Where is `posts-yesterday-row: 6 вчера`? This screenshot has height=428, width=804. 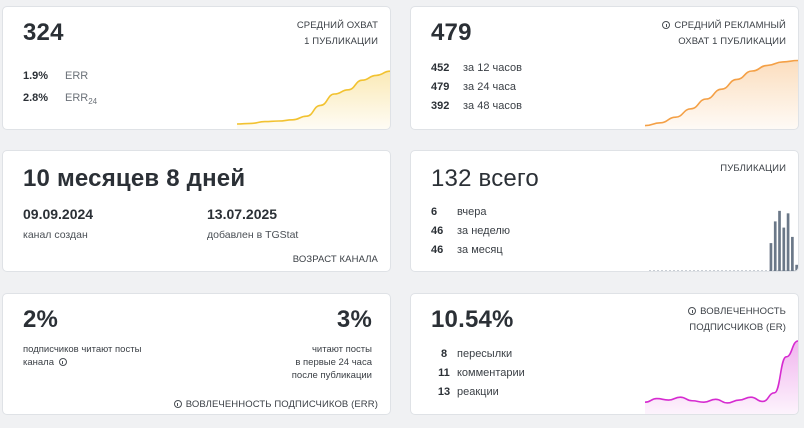
posts-yesterday-row: 6 вчера is located at coordinates (459, 212).